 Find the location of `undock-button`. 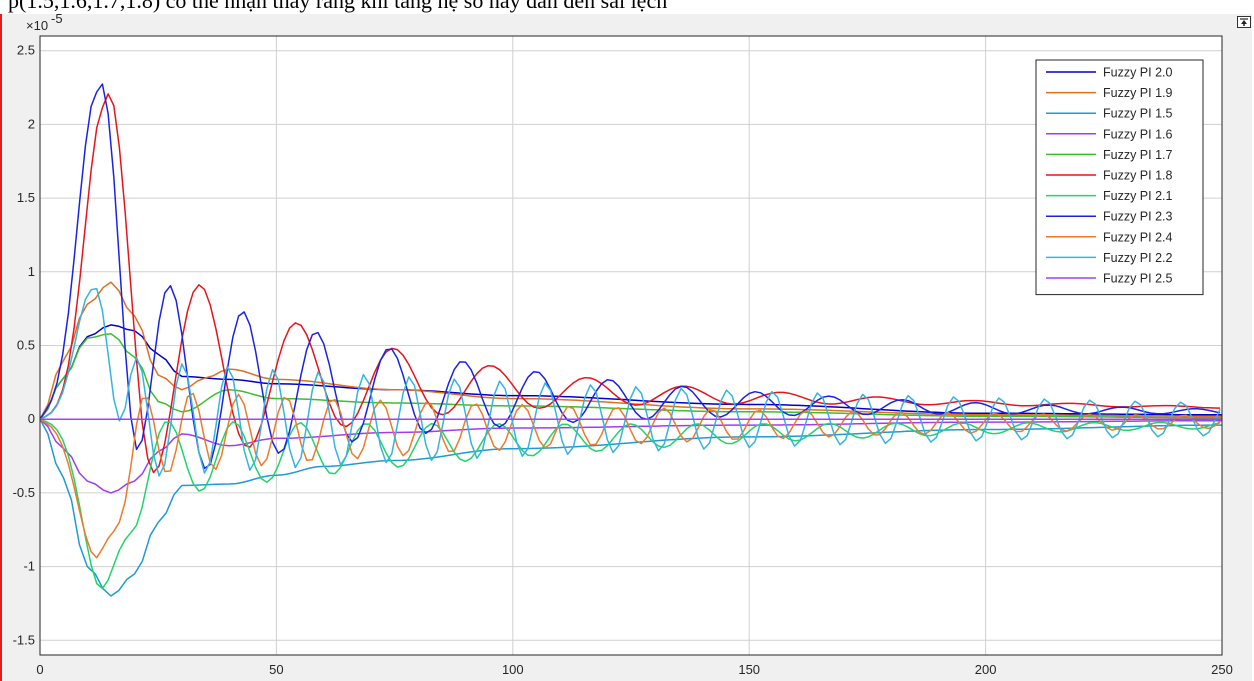

undock-button is located at coordinates (1244, 22).